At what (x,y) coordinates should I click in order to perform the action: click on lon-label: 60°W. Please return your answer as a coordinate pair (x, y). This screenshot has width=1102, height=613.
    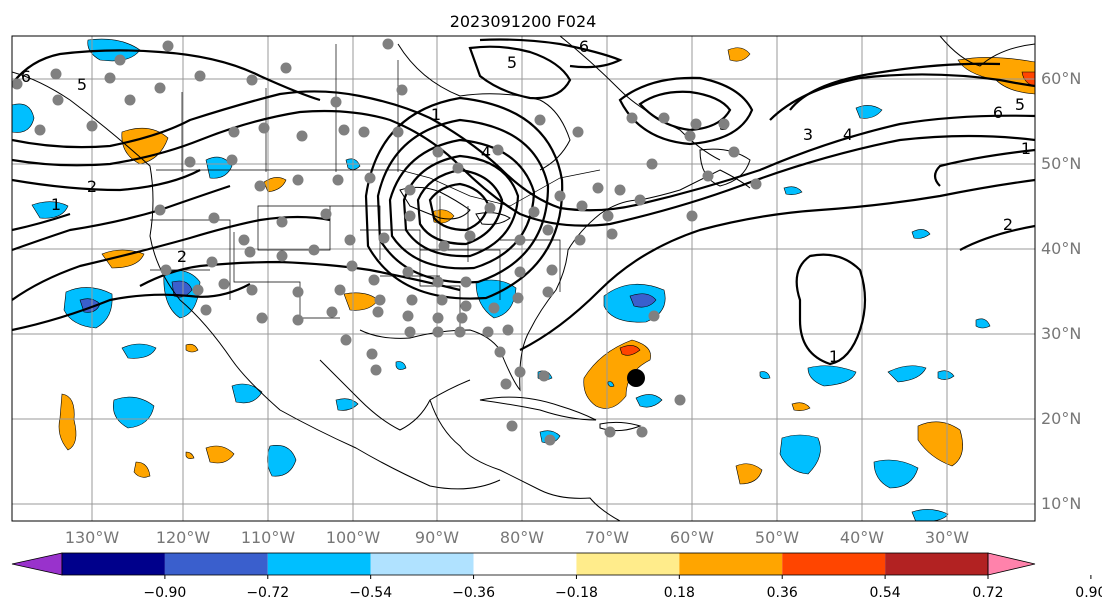
    Looking at the image, I should click on (692, 537).